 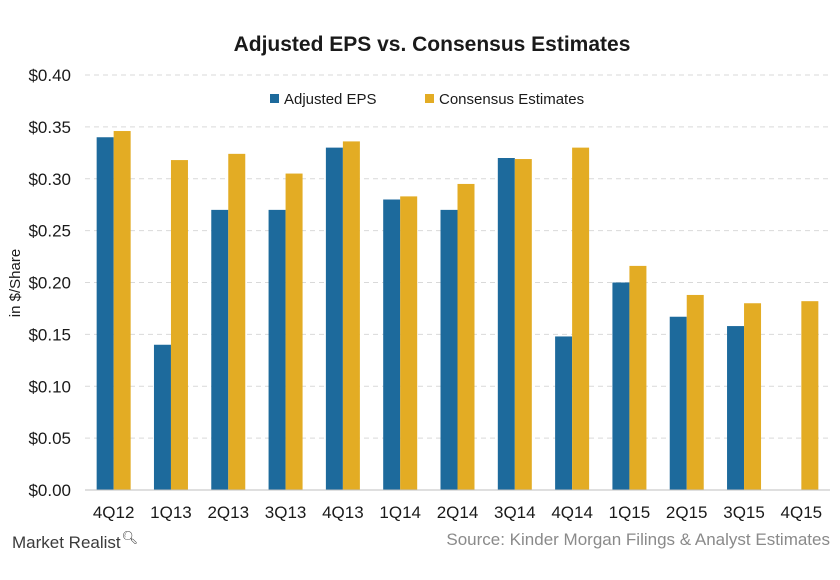 What do you see at coordinates (400, 512) in the screenshot?
I see `x-tick-label: 1Q14` at bounding box center [400, 512].